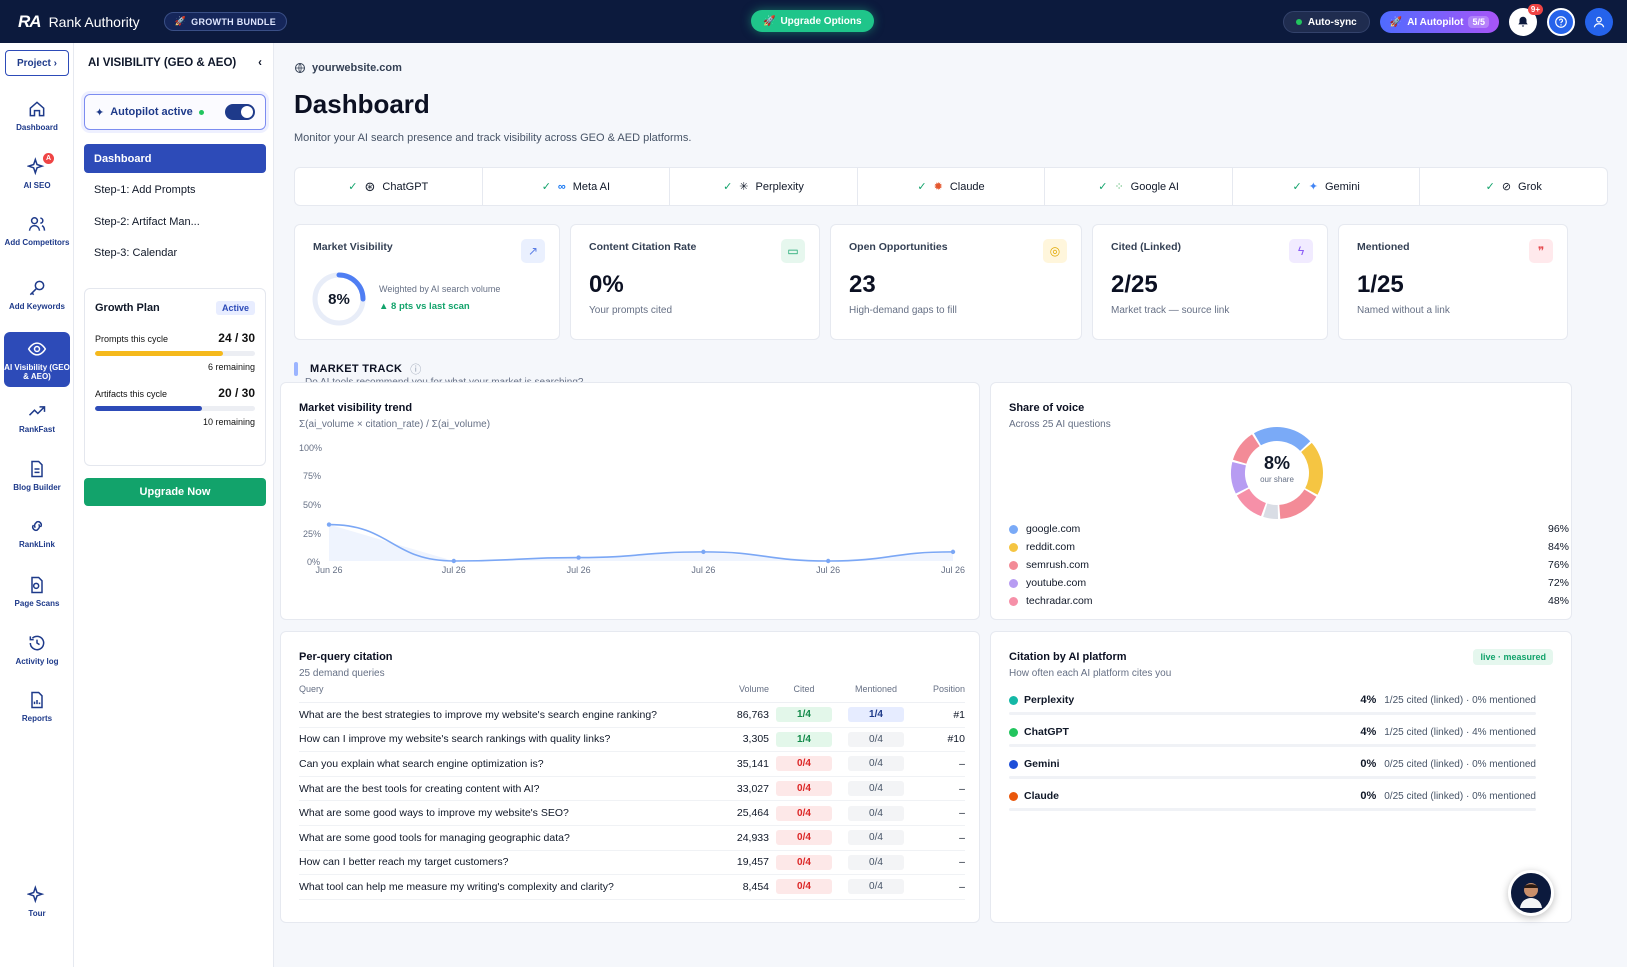 The height and width of the screenshot is (967, 1627). Describe the element at coordinates (37, 475) in the screenshot. I see `rail-item-blog-builder: Blog Builder` at that location.